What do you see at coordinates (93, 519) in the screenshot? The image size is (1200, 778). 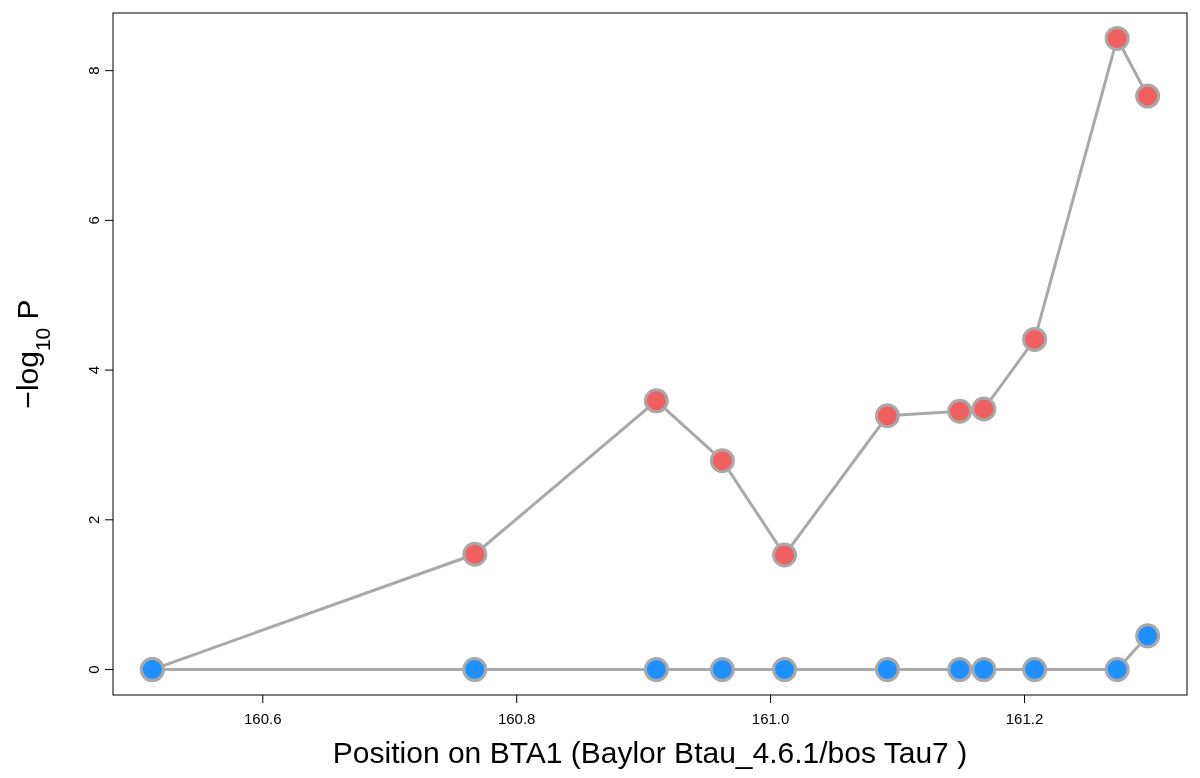 I see `y-tick-label: 2` at bounding box center [93, 519].